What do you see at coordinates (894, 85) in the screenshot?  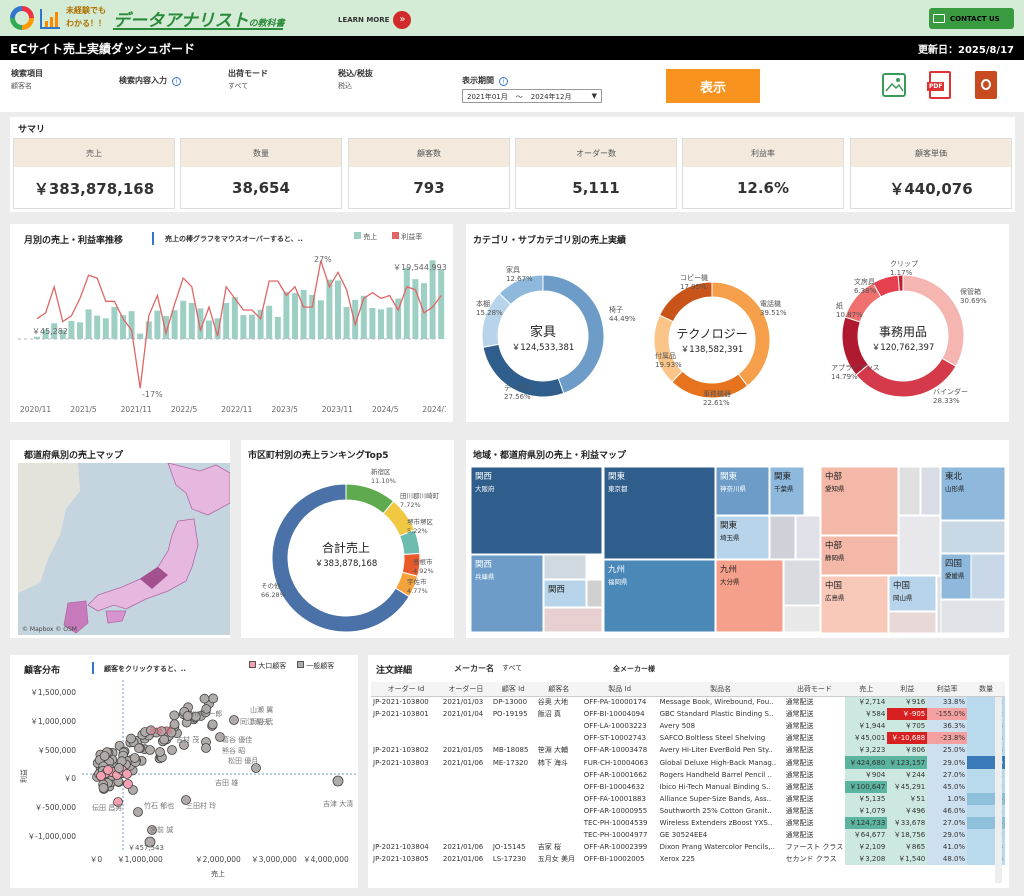 I see `image-export-icon` at bounding box center [894, 85].